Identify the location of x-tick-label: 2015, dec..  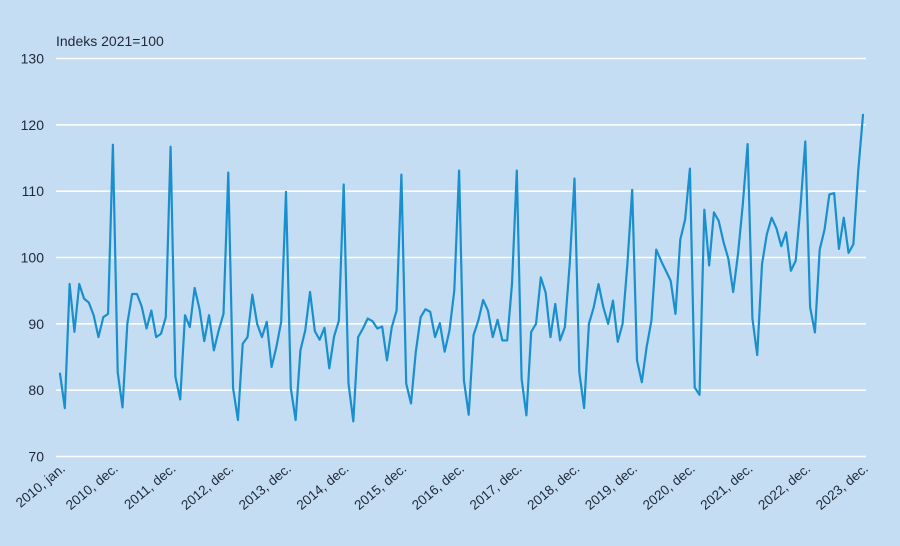
(380, 487).